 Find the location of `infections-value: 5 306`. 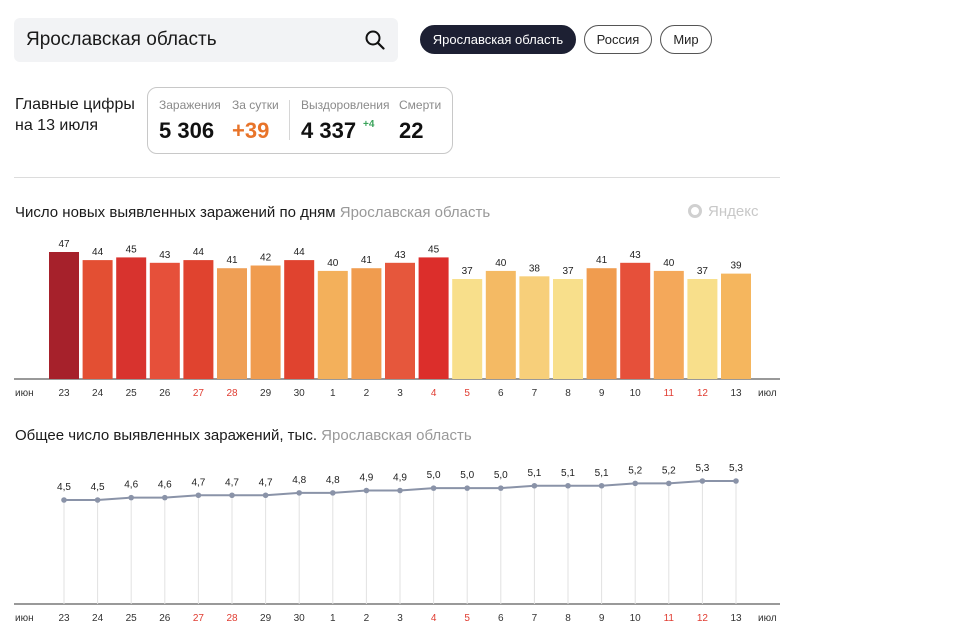

infections-value: 5 306 is located at coordinates (187, 130).